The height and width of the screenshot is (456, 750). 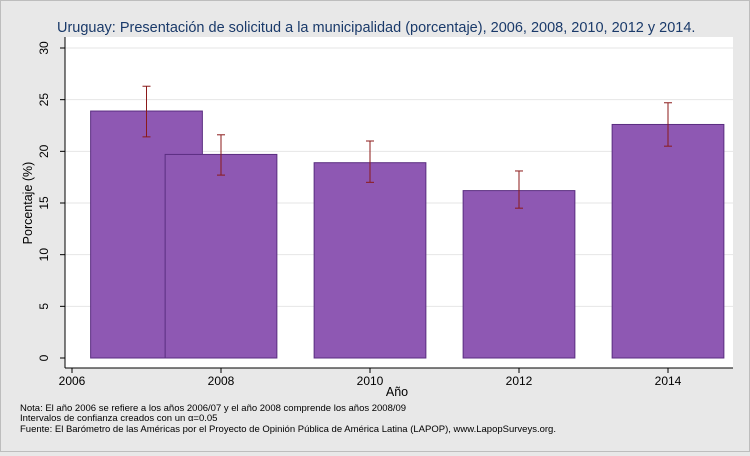 I want to click on y-tick-label: 5, so click(x=44, y=306).